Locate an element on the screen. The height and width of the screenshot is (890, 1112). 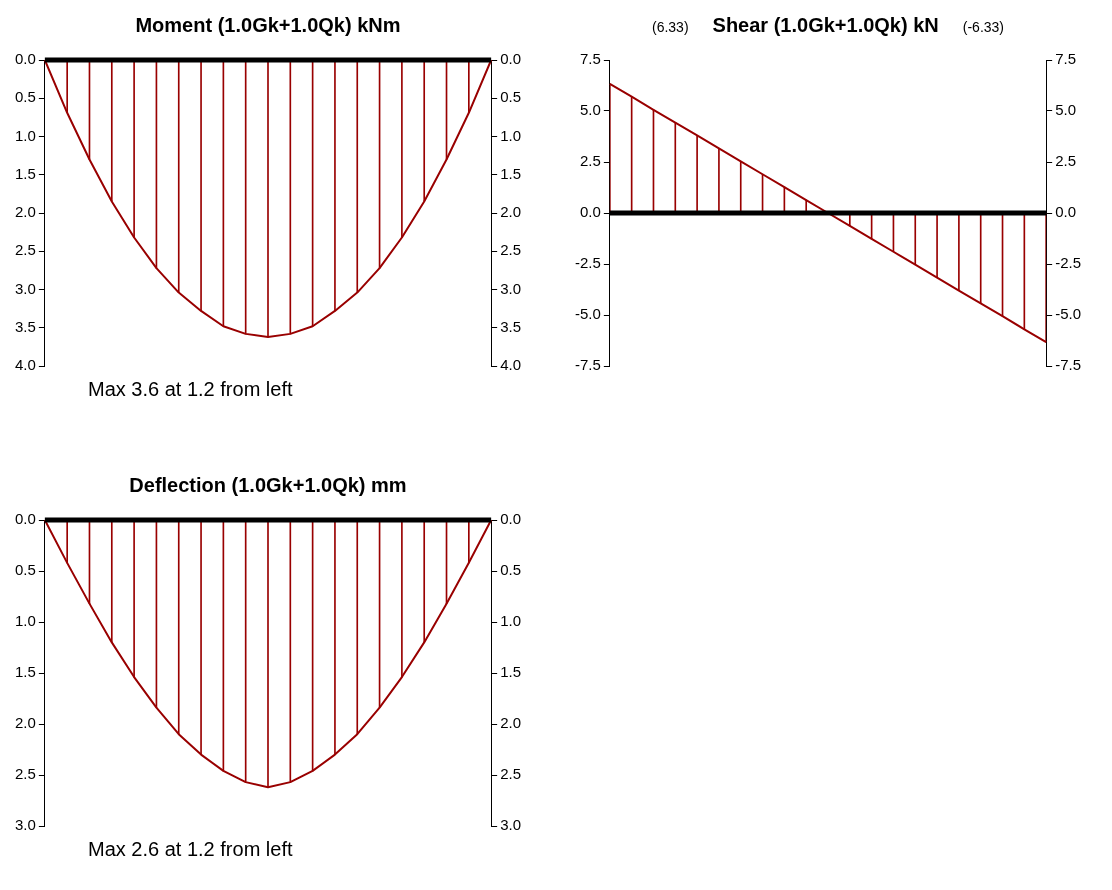
y-tick-label: -7.5 is located at coordinates (587, 365).